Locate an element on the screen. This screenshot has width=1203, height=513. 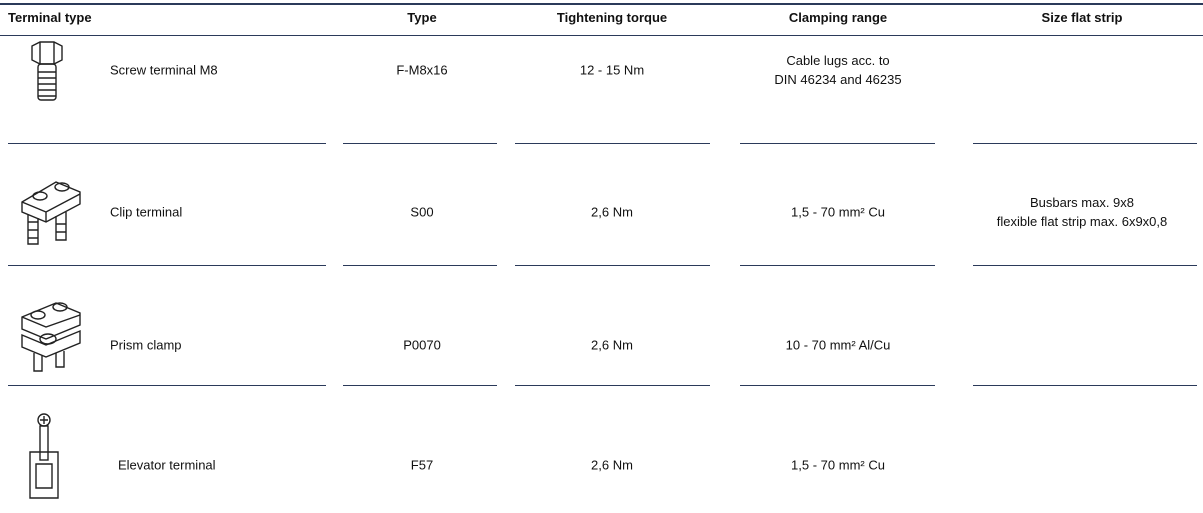
clip-icon is located at coordinates (51, 213).